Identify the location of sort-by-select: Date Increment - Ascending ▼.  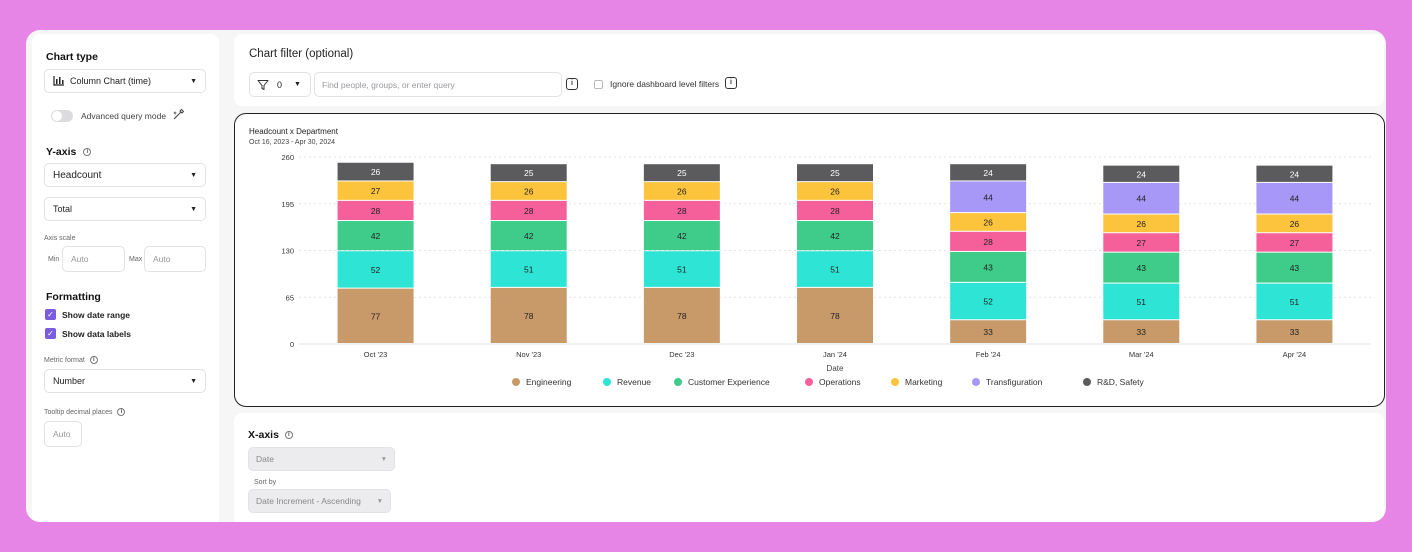
(319, 501).